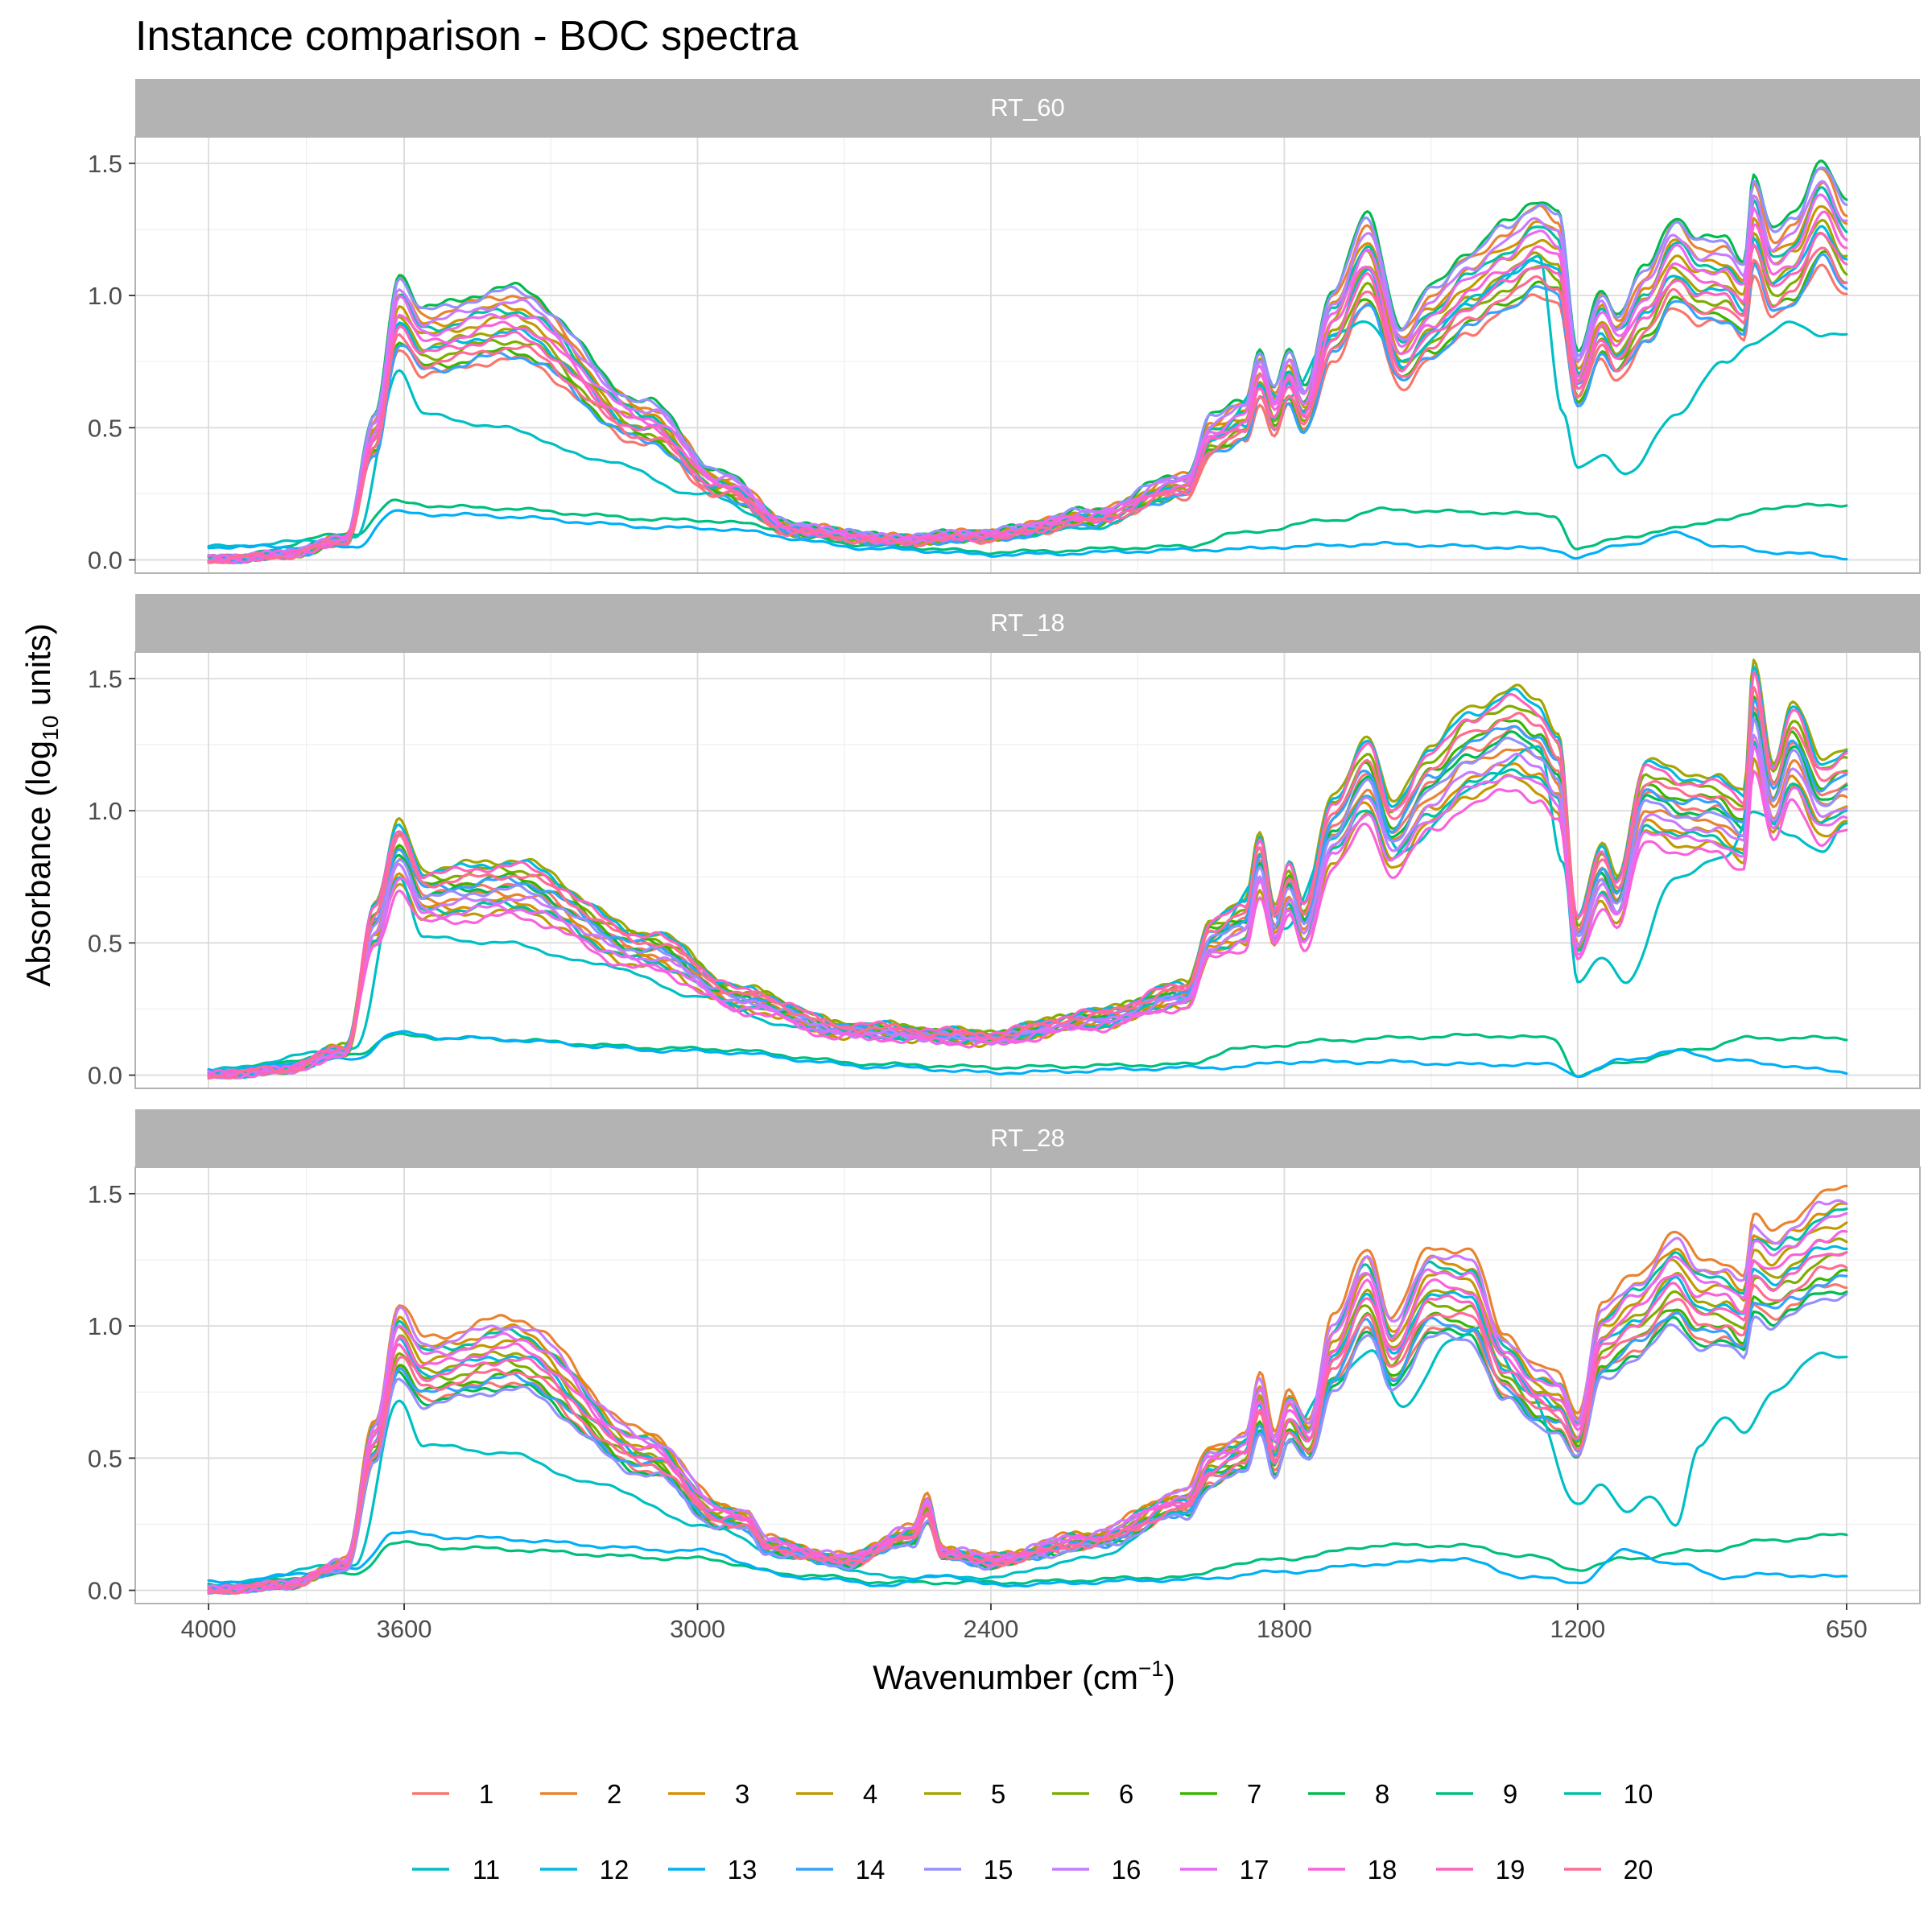  Describe the element at coordinates (1169, 1677) in the screenshot. I see `x-axis-title-close: )` at that location.